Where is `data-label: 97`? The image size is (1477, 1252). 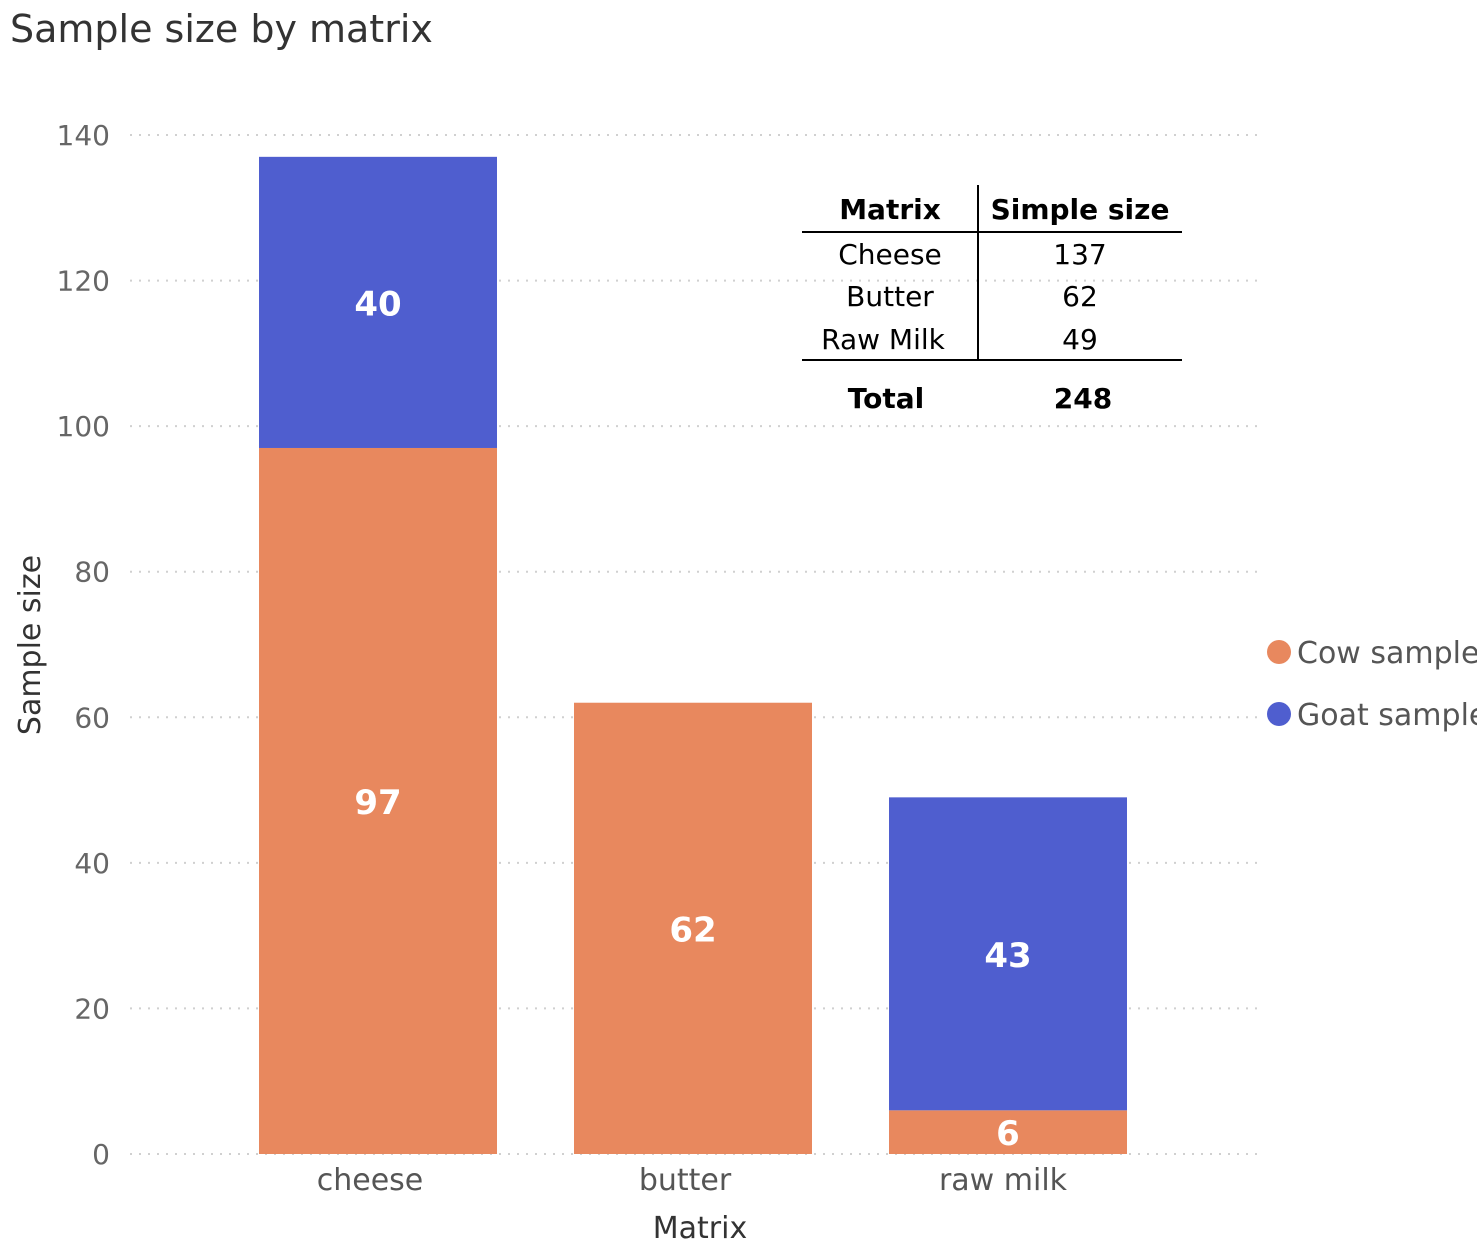
data-label: 97 is located at coordinates (377, 803).